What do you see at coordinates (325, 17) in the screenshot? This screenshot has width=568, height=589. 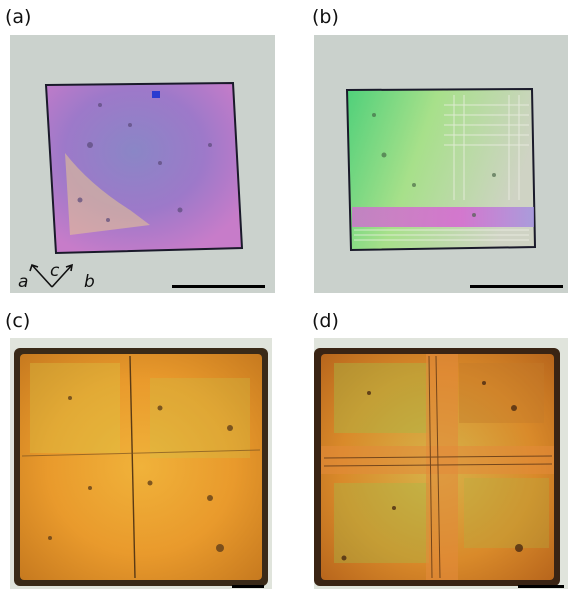 I see `panel-label-b: (b)` at bounding box center [325, 17].